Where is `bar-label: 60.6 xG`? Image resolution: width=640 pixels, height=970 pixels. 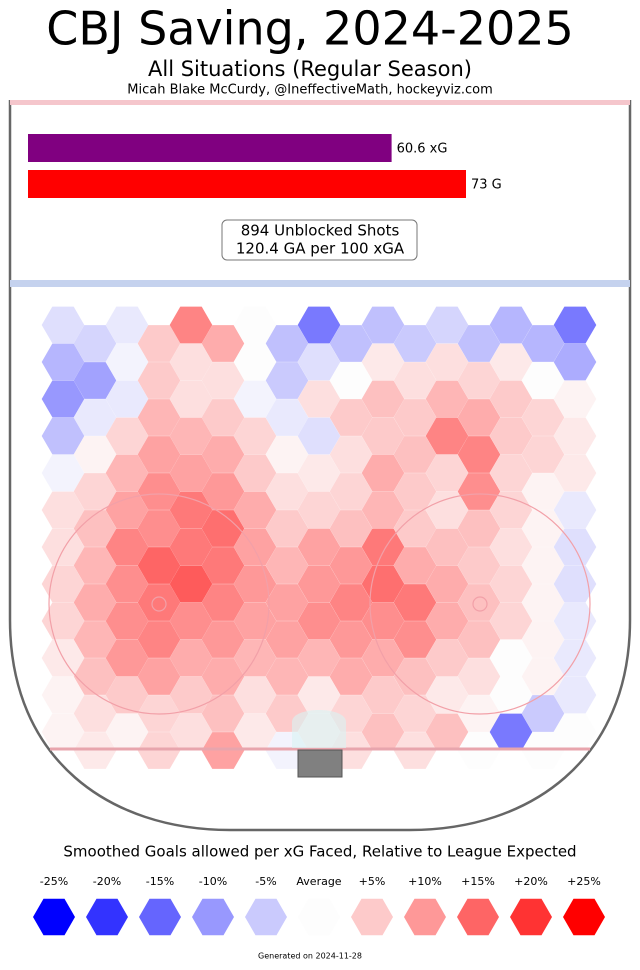
bar-label: 60.6 xG is located at coordinates (422, 149).